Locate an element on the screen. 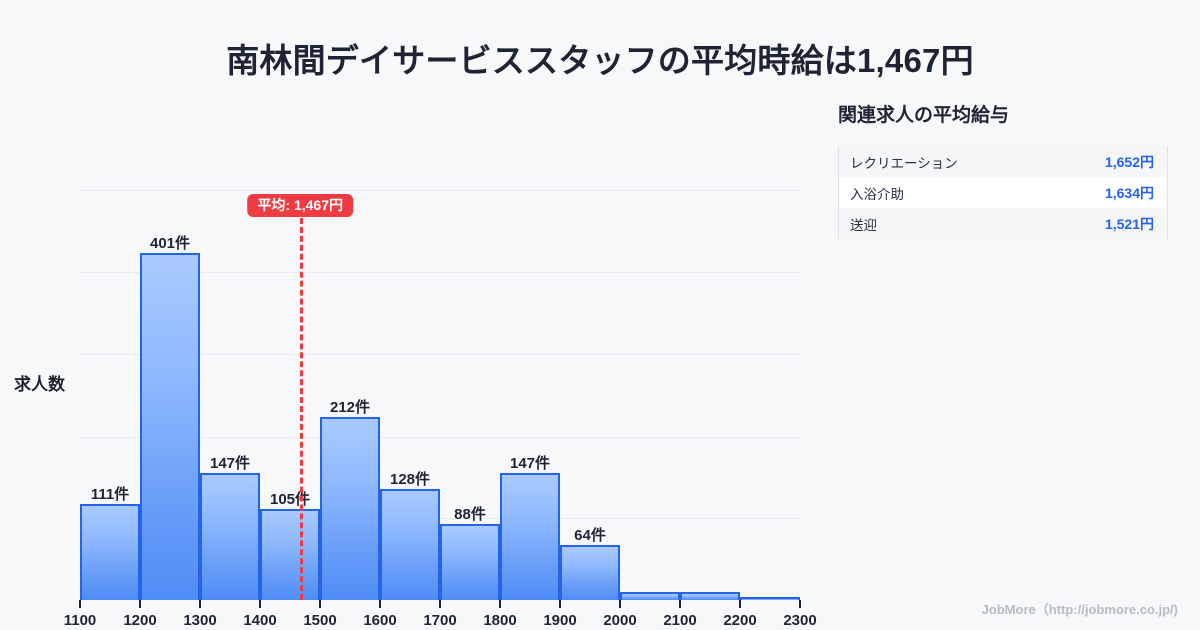 This screenshot has width=1200, height=630. x-tick-label: 2200 is located at coordinates (740, 620).